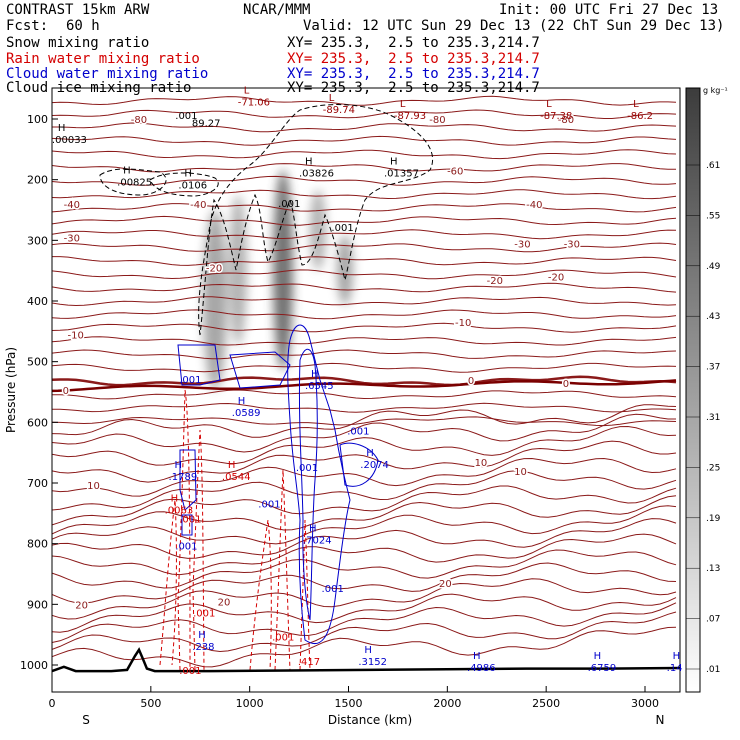  What do you see at coordinates (339, 110) in the screenshot?
I see `extremum-value: -89.74` at bounding box center [339, 110].